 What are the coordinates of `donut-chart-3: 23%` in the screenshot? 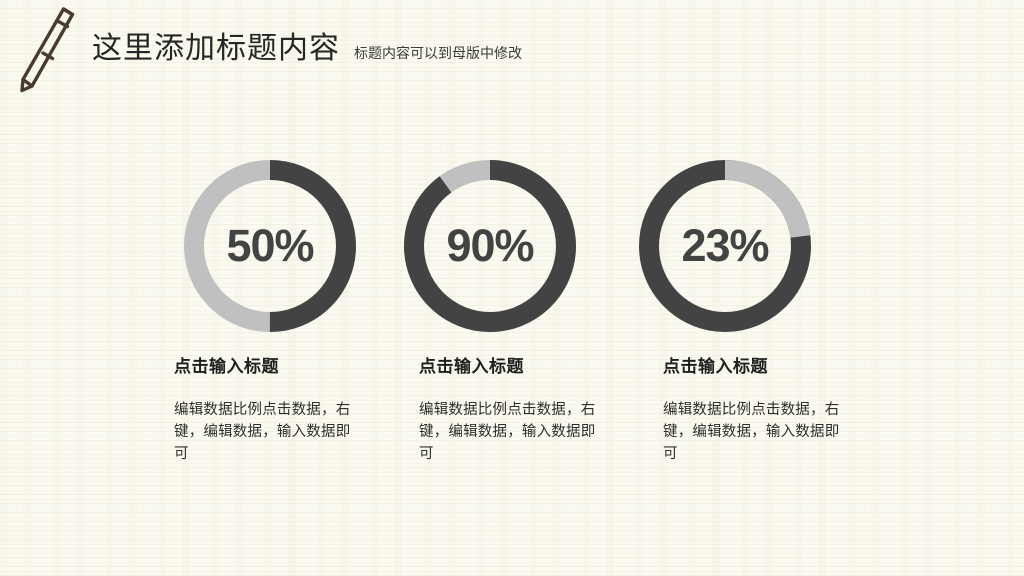 It's located at (725, 246).